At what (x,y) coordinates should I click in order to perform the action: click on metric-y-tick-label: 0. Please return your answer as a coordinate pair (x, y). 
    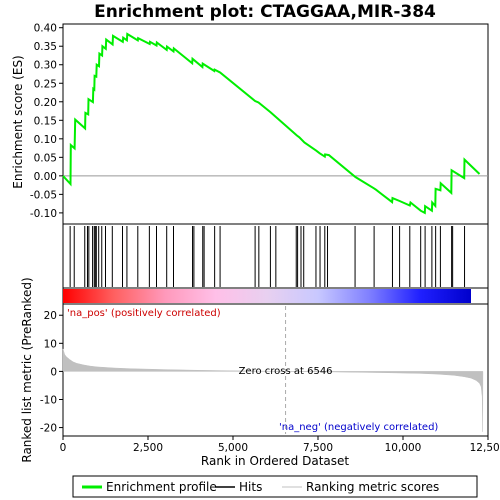
    Looking at the image, I should click on (53, 372).